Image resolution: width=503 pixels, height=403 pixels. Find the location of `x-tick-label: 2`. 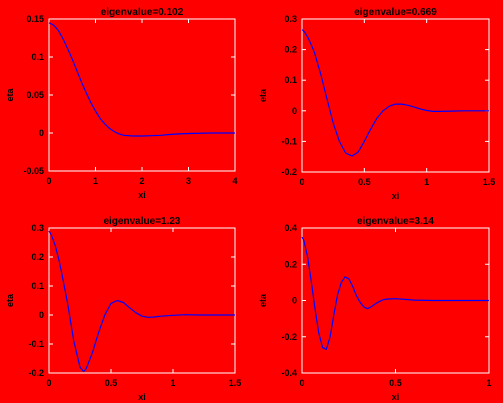

x-tick-label: 2 is located at coordinates (141, 181).